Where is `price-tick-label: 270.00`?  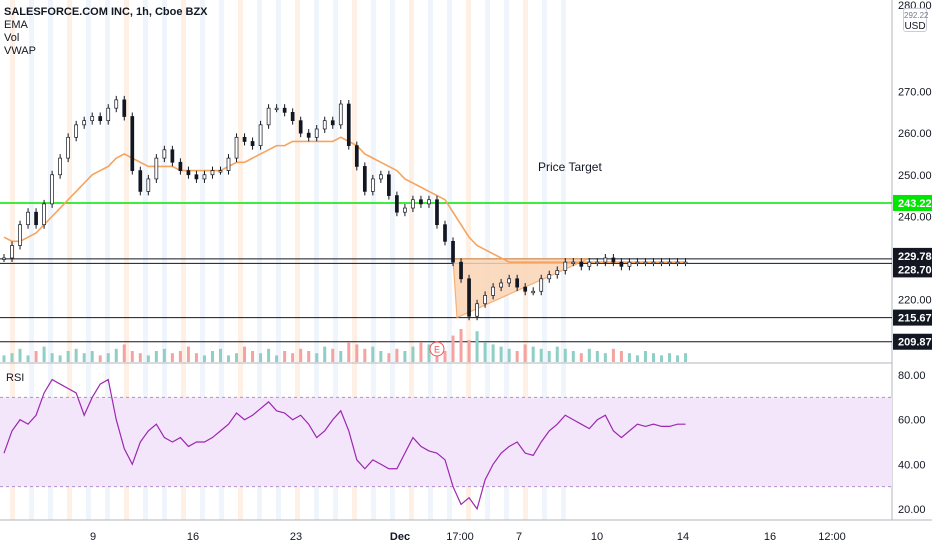
price-tick-label: 270.00 is located at coordinates (915, 93).